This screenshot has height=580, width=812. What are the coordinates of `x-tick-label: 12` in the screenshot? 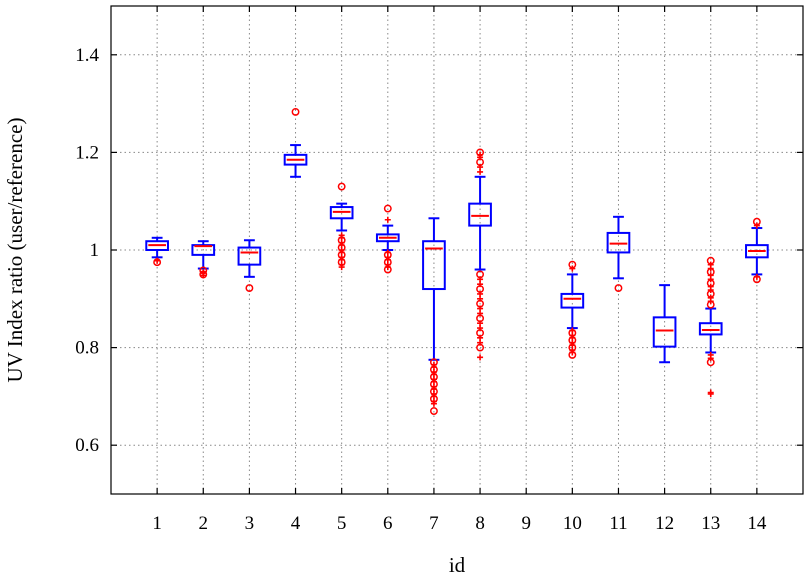 It's located at (664, 523).